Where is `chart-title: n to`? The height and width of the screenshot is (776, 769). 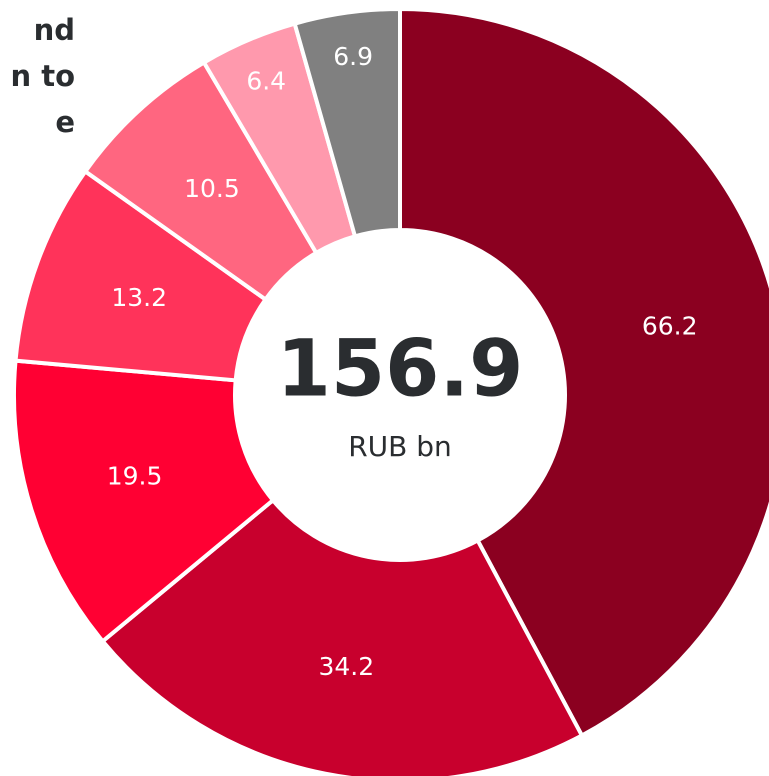
chart-title: n to is located at coordinates (42, 76).